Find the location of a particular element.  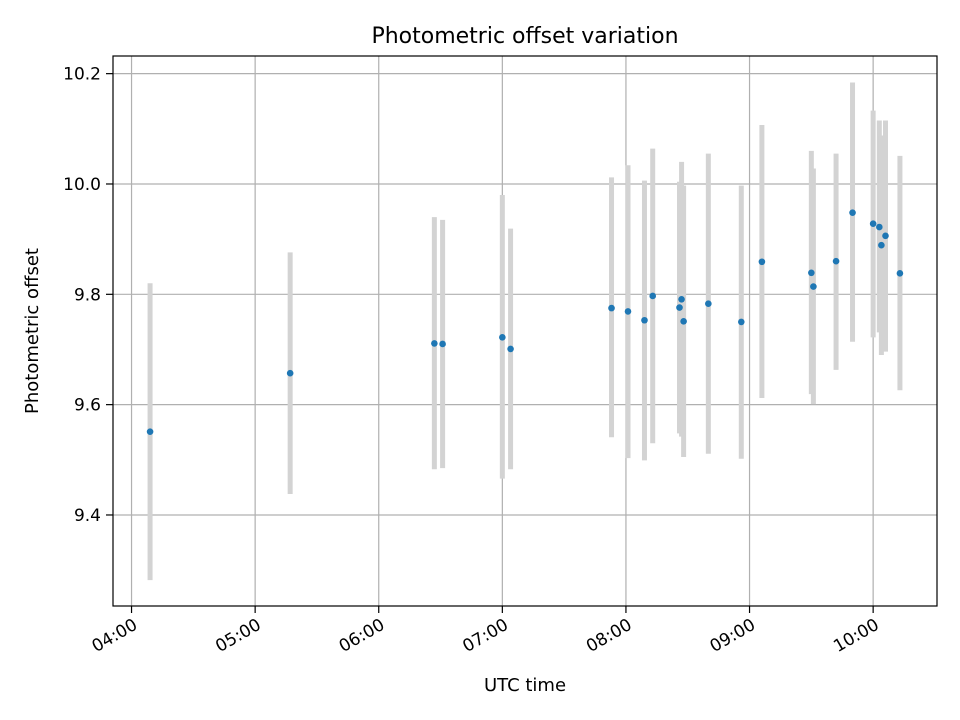

y-tick-label: 10.0 is located at coordinates (82, 185).